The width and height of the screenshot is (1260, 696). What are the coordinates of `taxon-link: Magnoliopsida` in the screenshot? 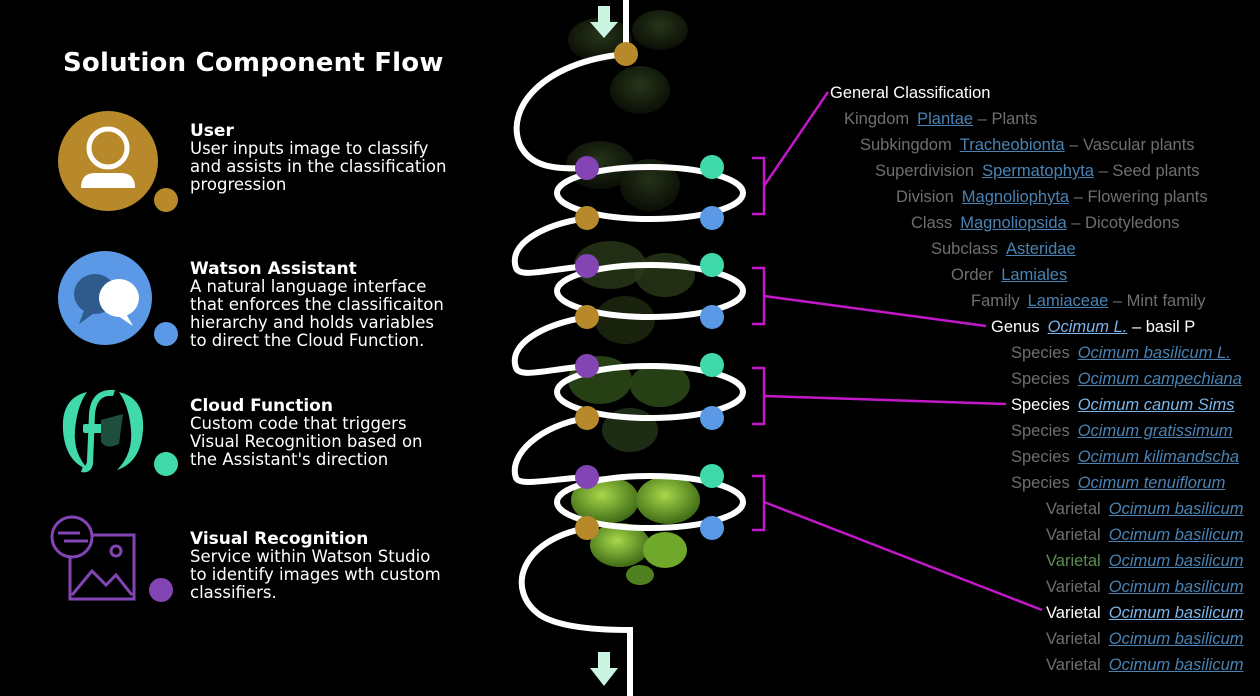 It's located at (1013, 223).